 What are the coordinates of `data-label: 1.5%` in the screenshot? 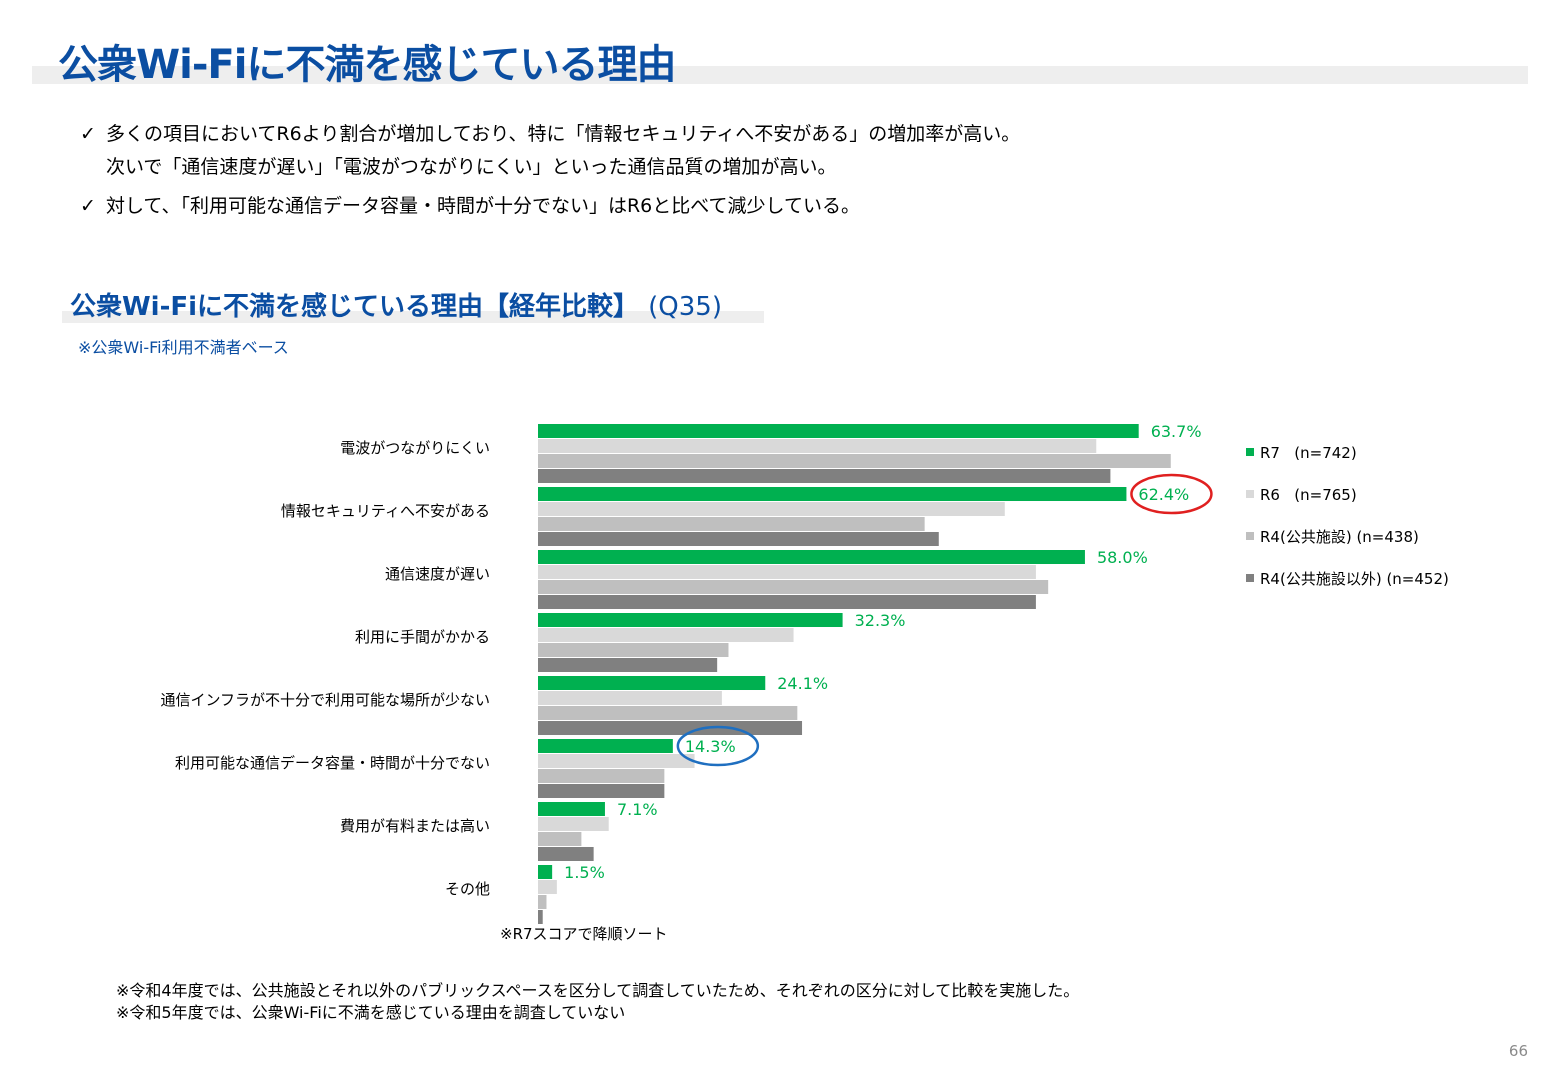 It's located at (584, 872).